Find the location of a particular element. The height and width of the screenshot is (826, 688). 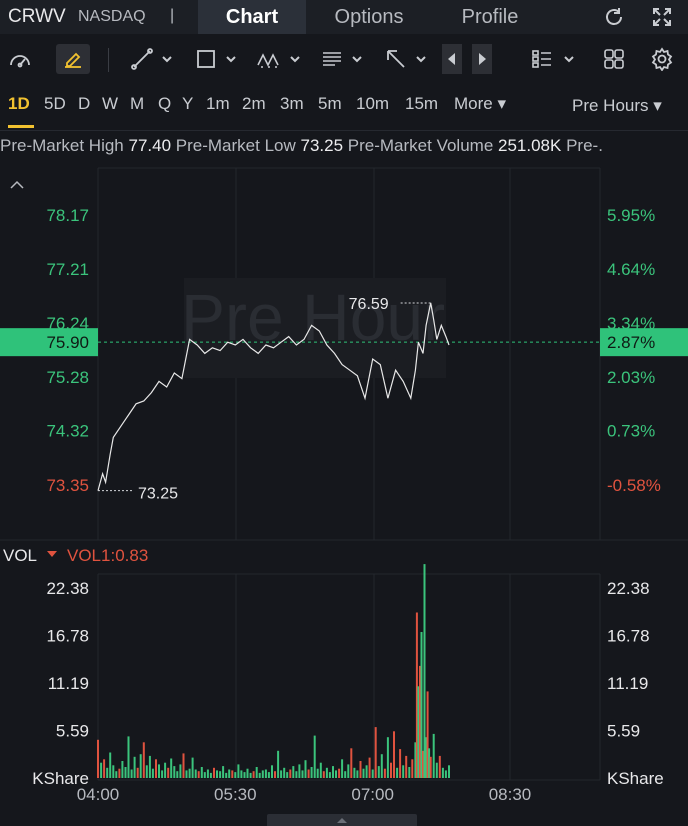

panel-resize-handle is located at coordinates (342, 820).